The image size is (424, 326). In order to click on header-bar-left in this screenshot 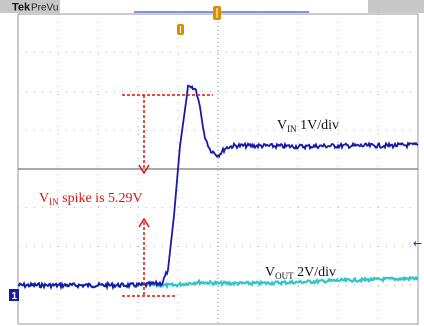, I will do `click(30, 6)`.